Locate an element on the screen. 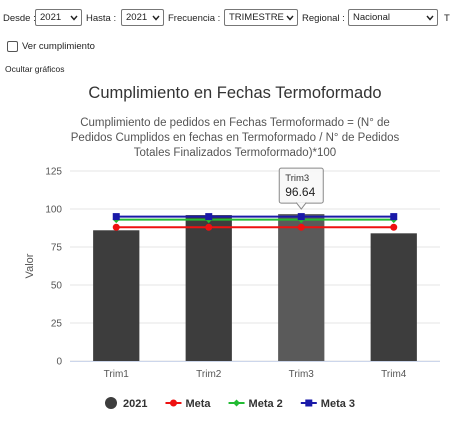  filter-label: Frecuencia : is located at coordinates (194, 18).